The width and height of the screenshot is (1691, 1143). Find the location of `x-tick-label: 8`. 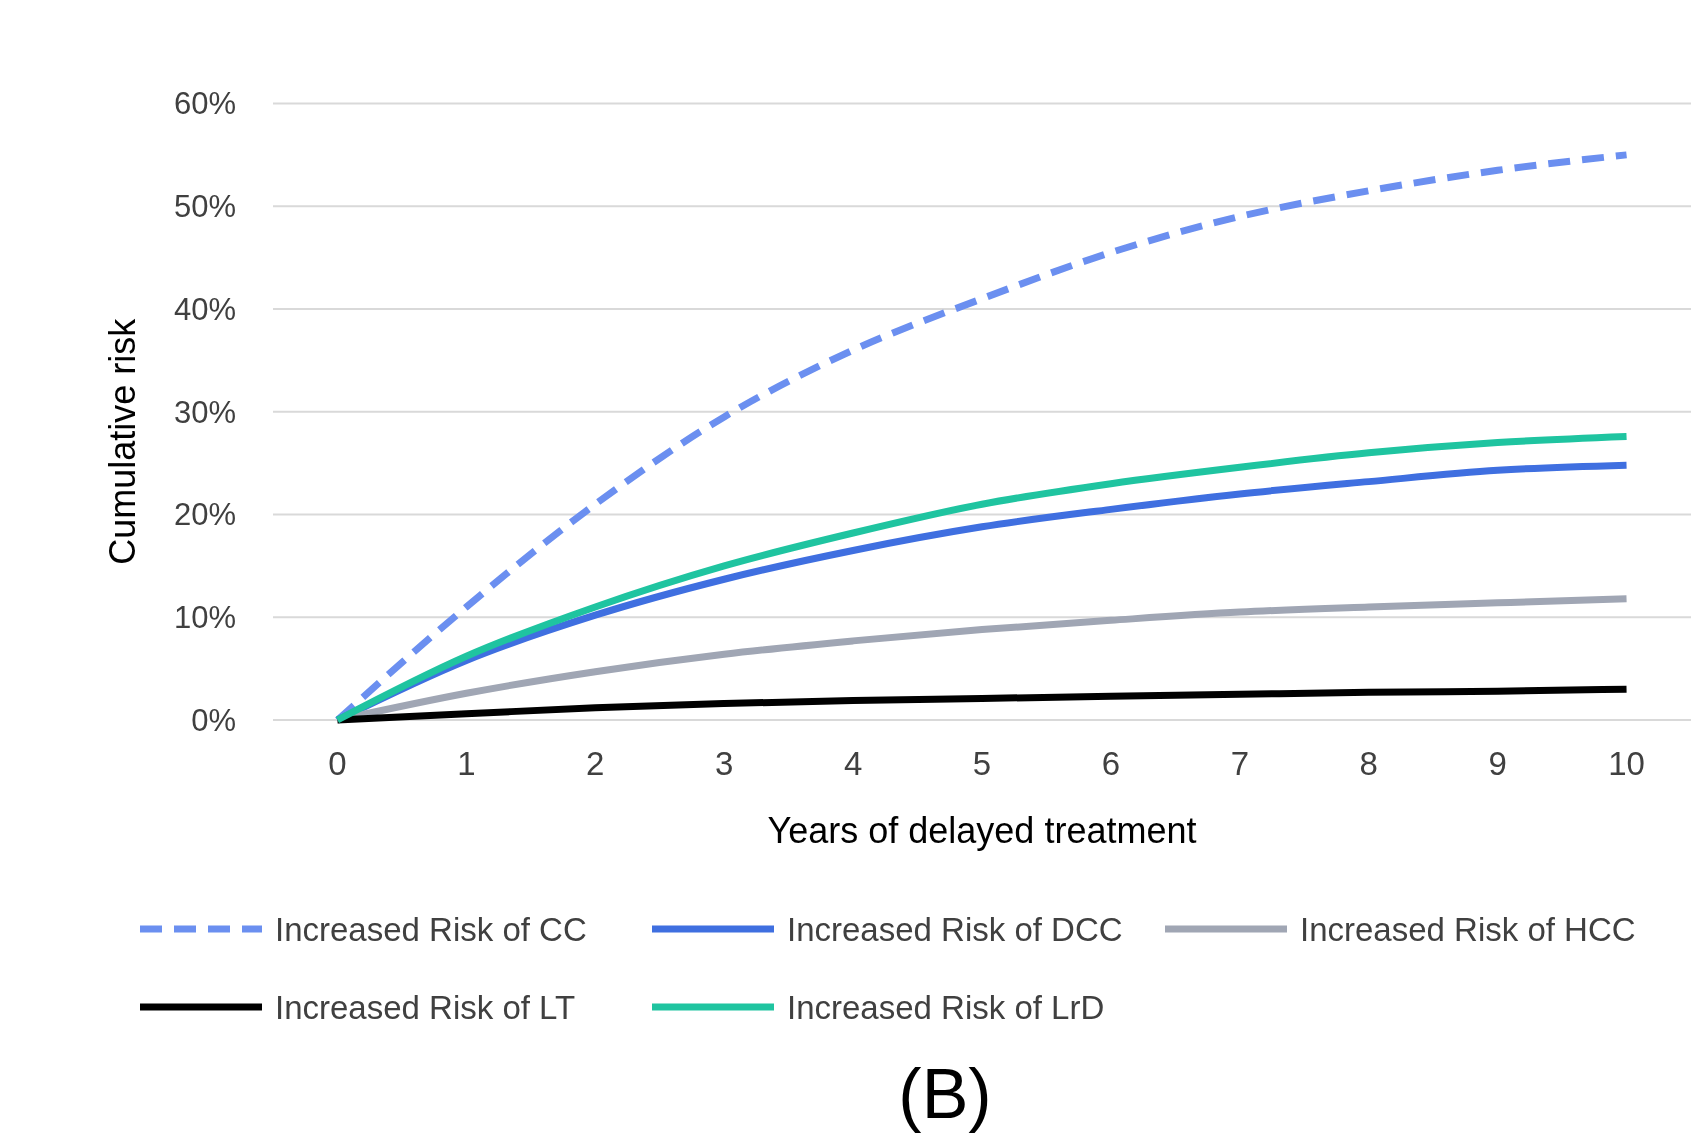

x-tick-label: 8 is located at coordinates (1368, 763).